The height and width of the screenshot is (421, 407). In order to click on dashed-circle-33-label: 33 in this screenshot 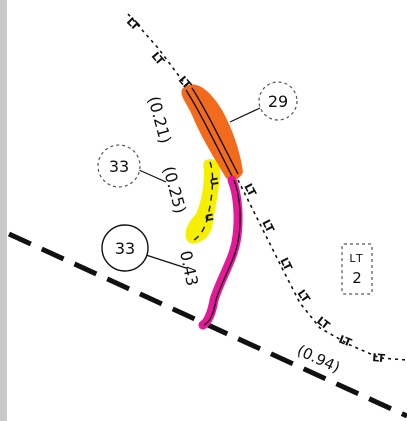, I will do `click(119, 166)`.